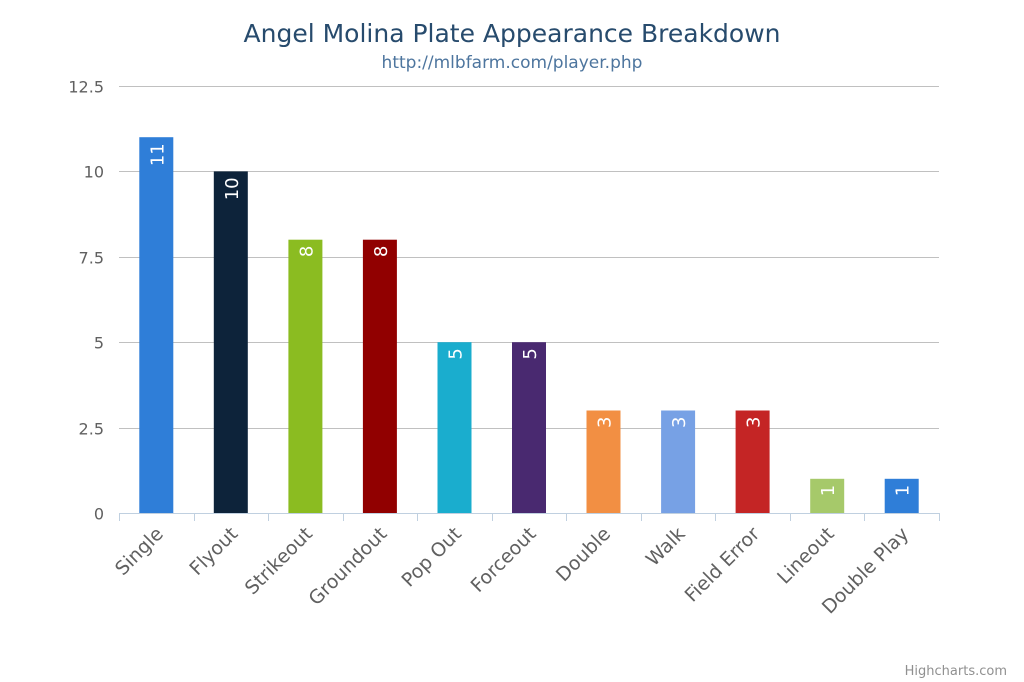 This screenshot has width=1024, height=682. I want to click on x-category-label: Walk, so click(666, 547).